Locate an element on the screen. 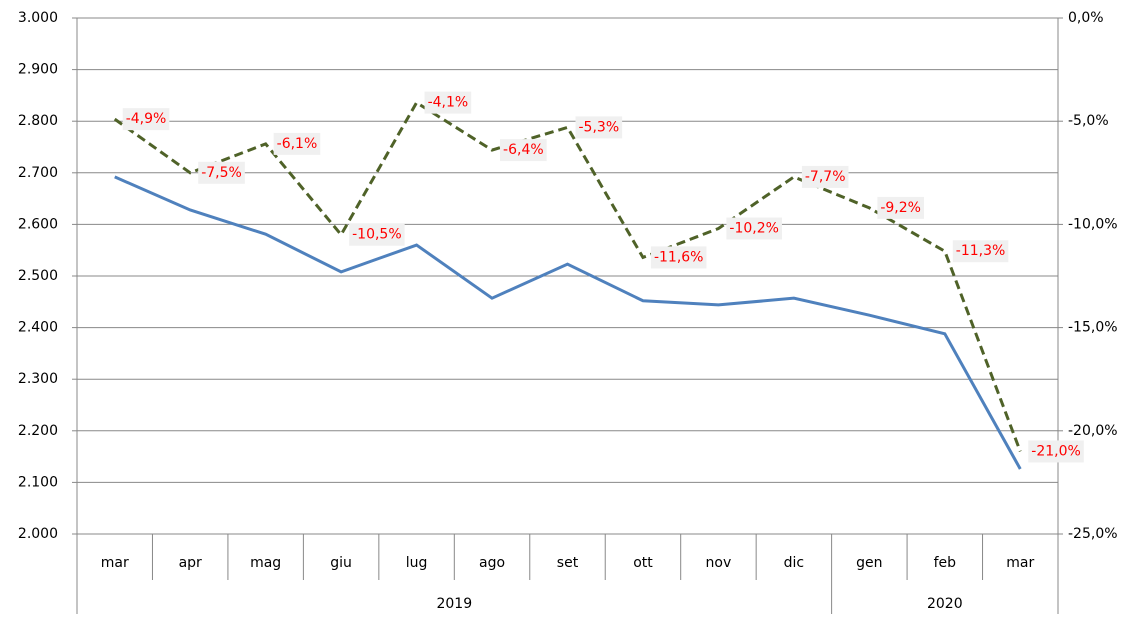 The width and height of the screenshot is (1140, 618). data-label: -6,4% is located at coordinates (523, 150).